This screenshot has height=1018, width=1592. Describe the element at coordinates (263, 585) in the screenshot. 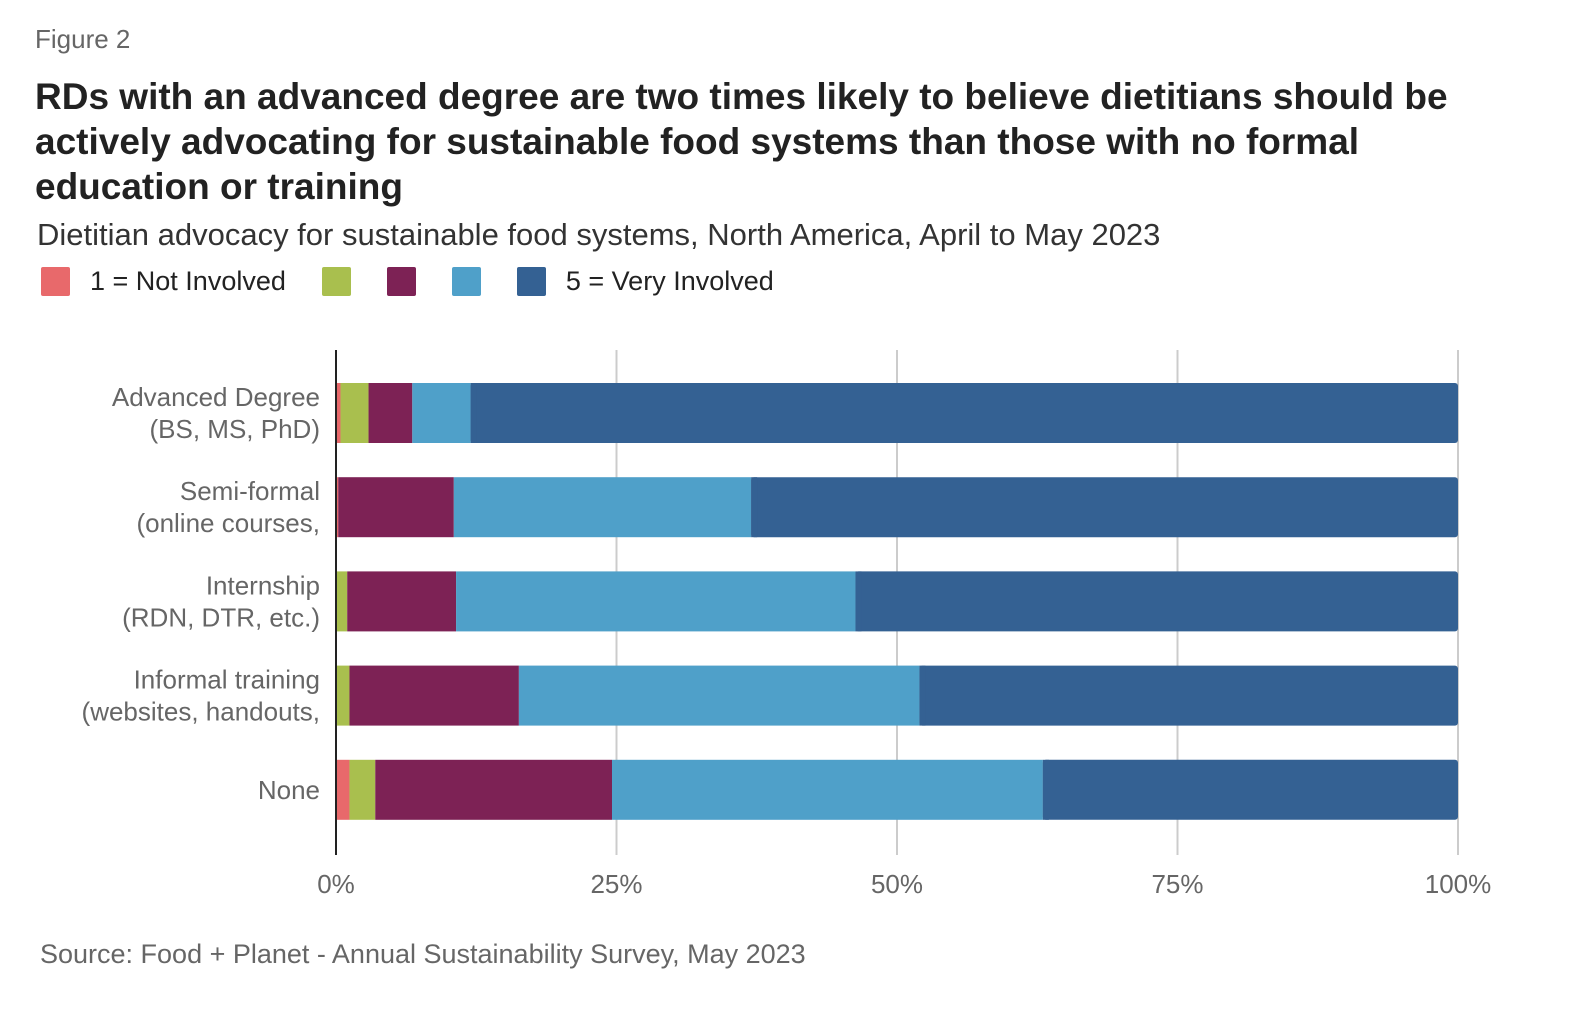

I see `category-label-3-1: Internship` at that location.